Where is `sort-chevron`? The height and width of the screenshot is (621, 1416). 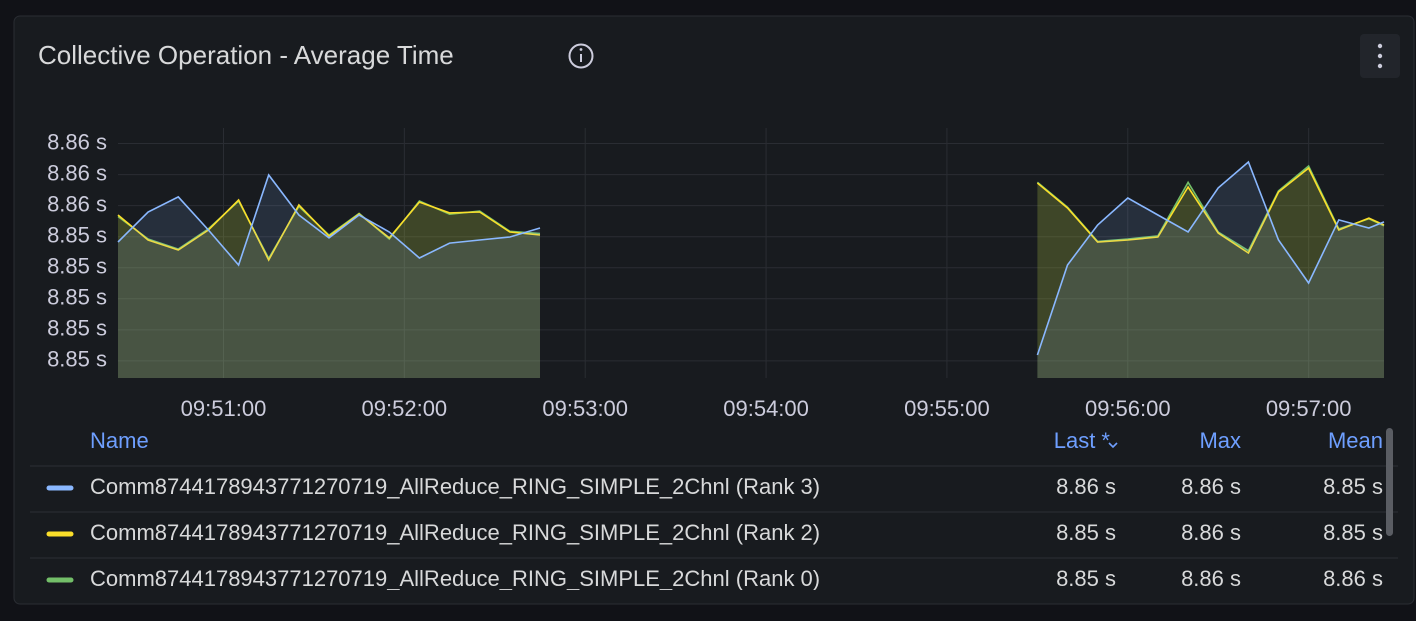
sort-chevron is located at coordinates (1113, 445).